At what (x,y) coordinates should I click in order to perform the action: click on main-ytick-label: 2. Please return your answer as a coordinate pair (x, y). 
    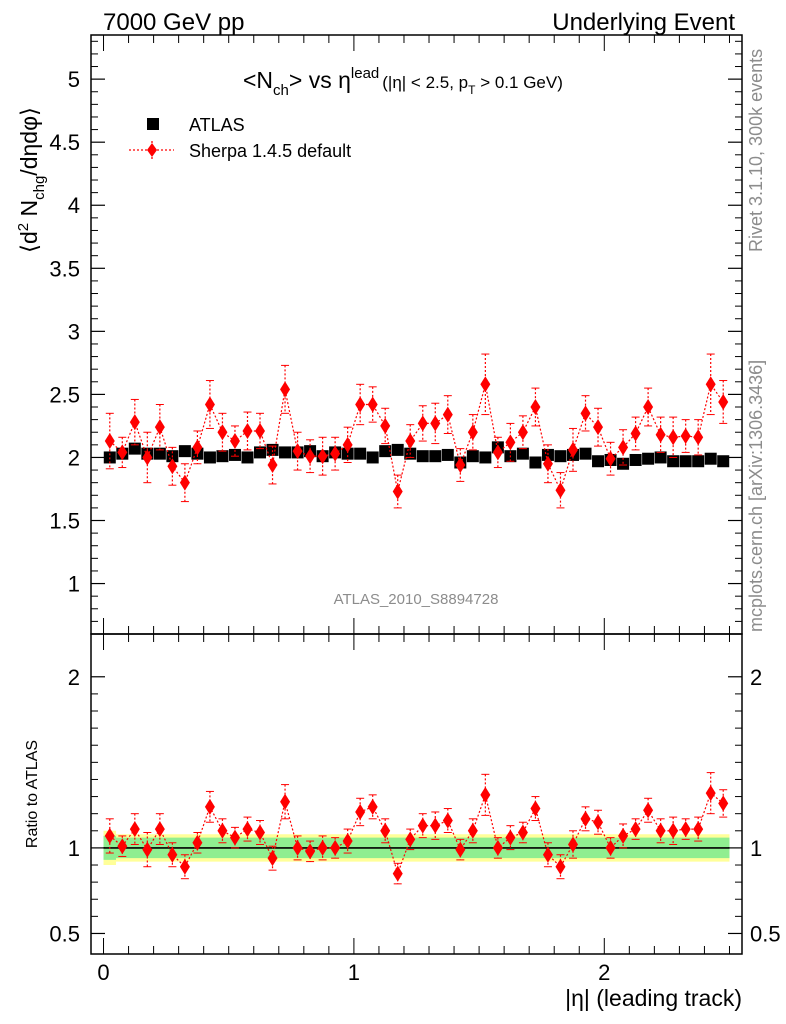
    Looking at the image, I should click on (74, 457).